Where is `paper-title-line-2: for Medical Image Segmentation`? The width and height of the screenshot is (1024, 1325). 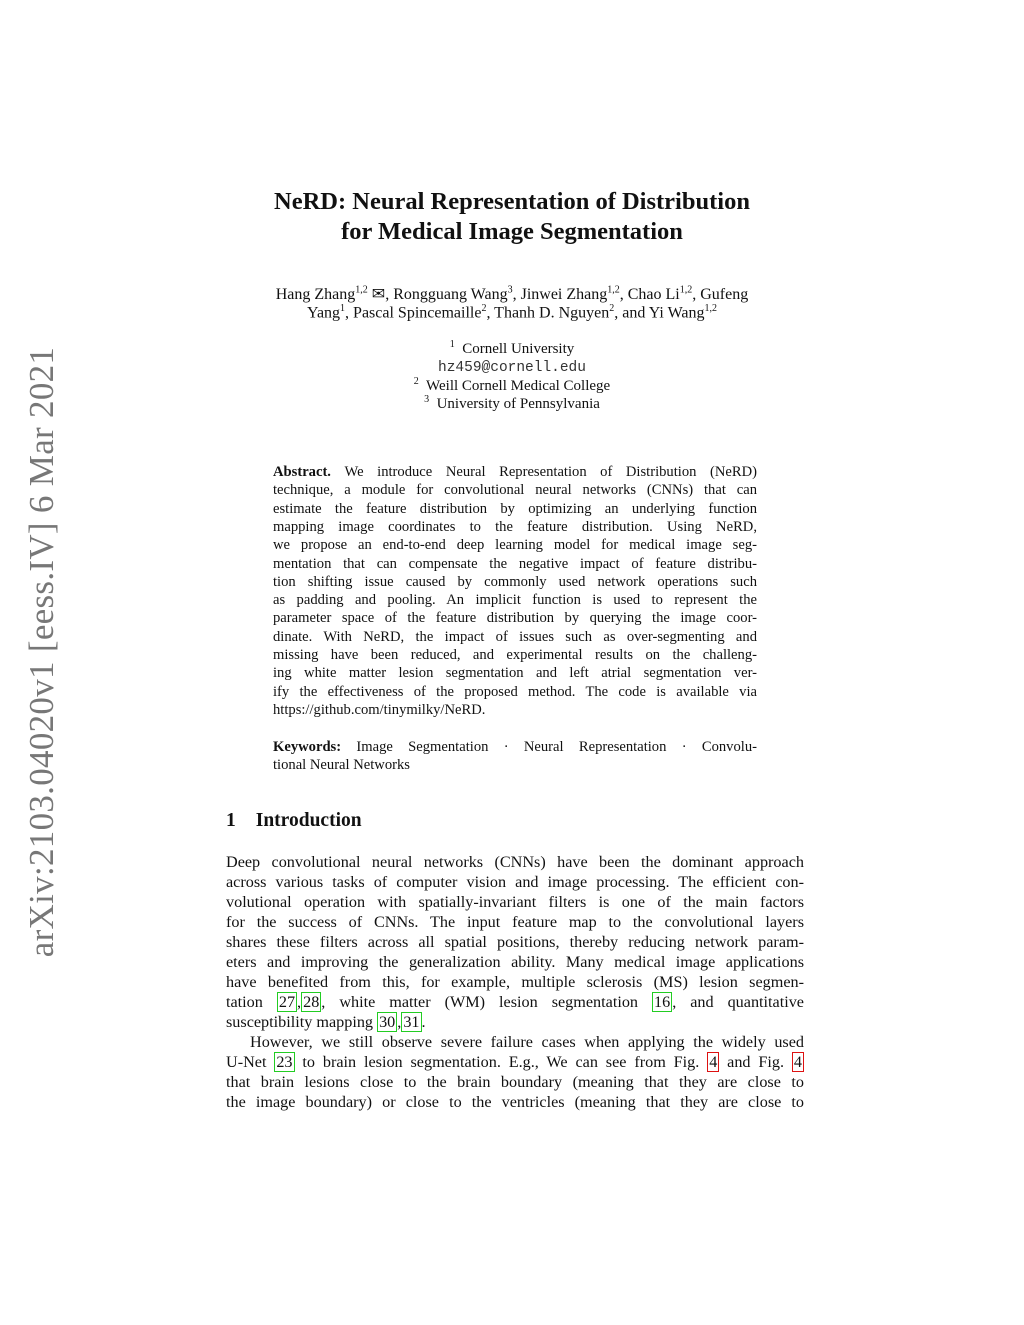
paper-title-line-2: for Medical Image Segmentation is located at coordinates (512, 231).